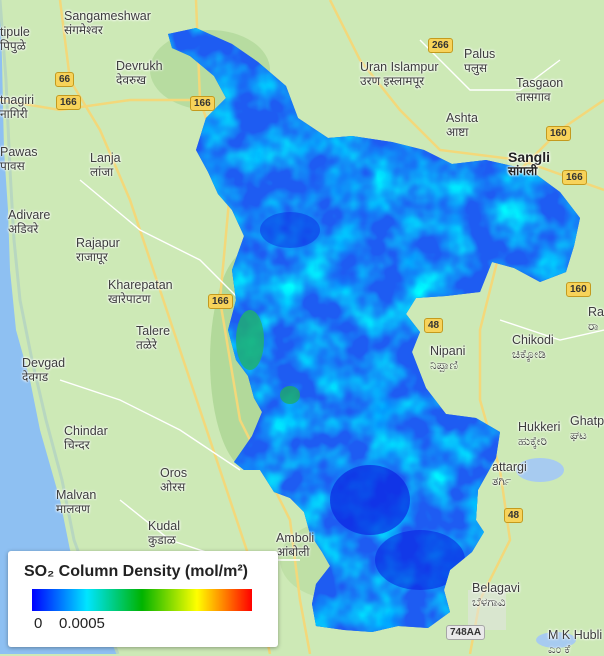 The image size is (604, 656). I want to click on place-label: Malvan मालवण, so click(76, 502).